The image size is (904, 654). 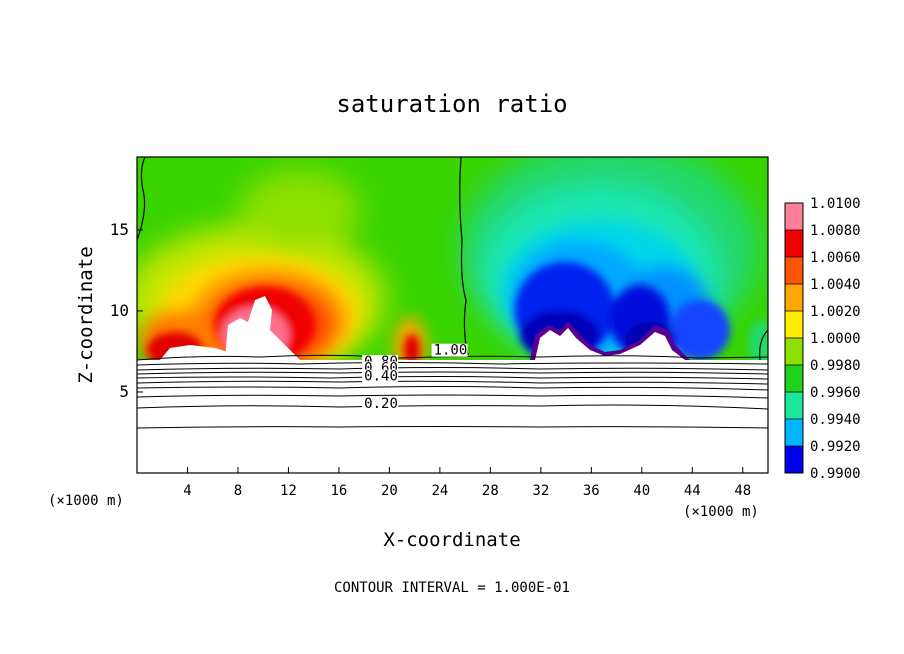 I want to click on x-axis-label: X-coordinate, so click(x=451, y=540).